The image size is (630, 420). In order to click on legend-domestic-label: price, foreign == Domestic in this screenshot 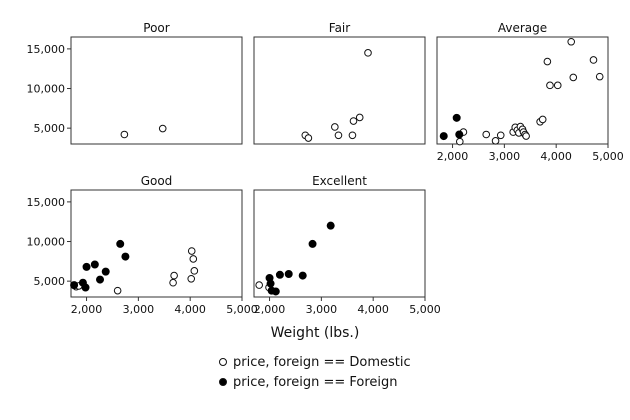, I will do `click(322, 362)`.